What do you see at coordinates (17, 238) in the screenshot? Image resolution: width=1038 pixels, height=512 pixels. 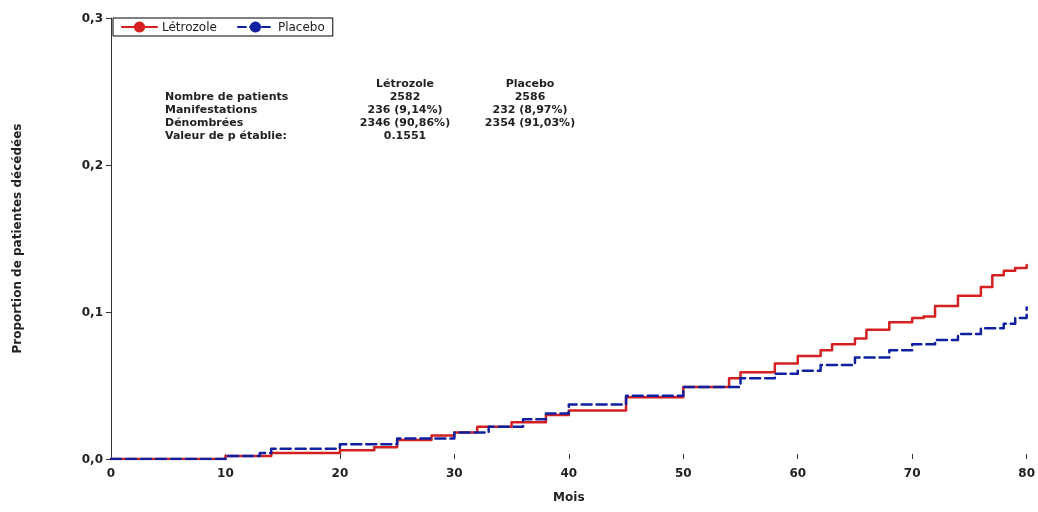 I see `y-axis-title: Proportion de patientes décédées` at bounding box center [17, 238].